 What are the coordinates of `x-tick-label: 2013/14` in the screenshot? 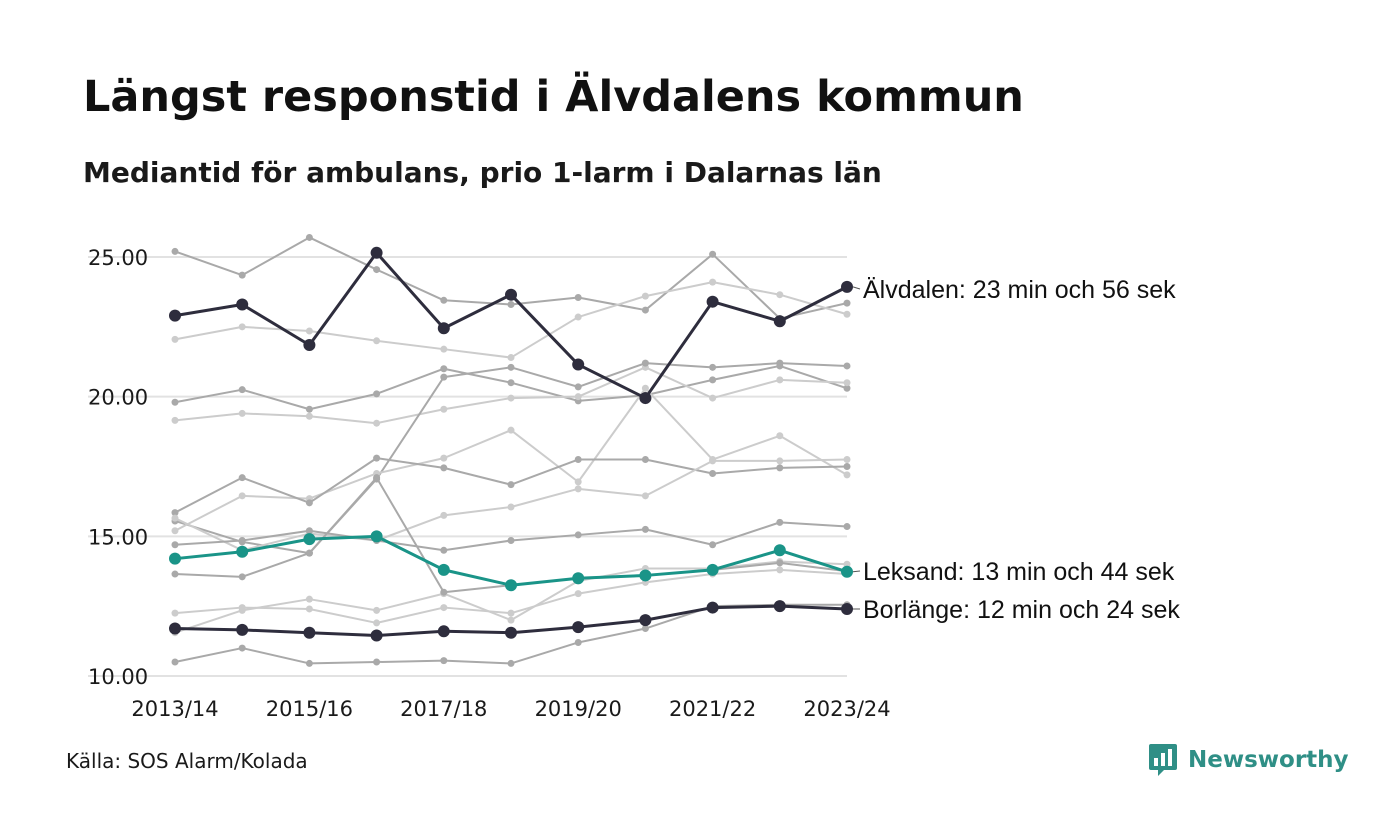 It's located at (174, 709).